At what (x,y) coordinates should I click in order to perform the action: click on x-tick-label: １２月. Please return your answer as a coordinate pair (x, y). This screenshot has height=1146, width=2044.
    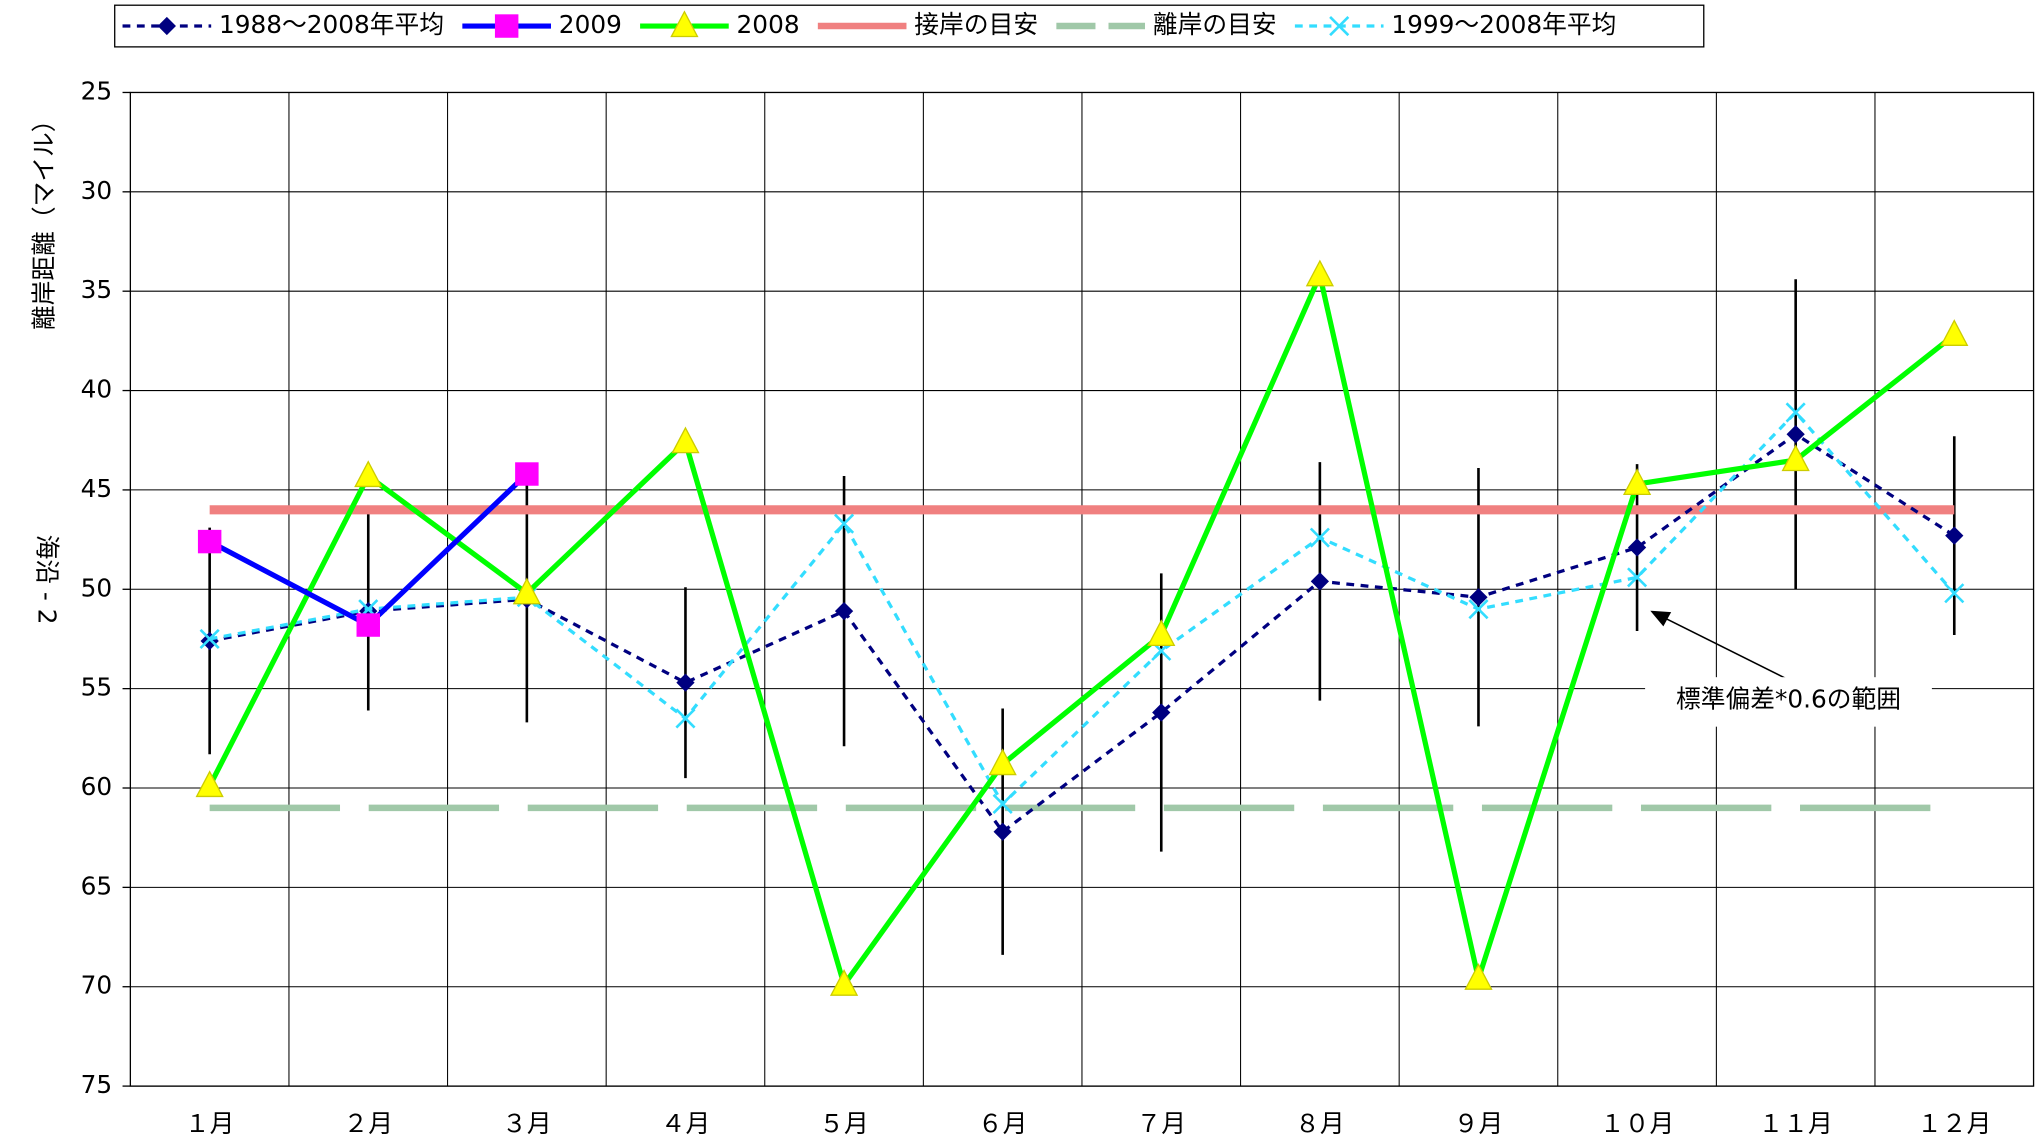
    Looking at the image, I should click on (1954, 1123).